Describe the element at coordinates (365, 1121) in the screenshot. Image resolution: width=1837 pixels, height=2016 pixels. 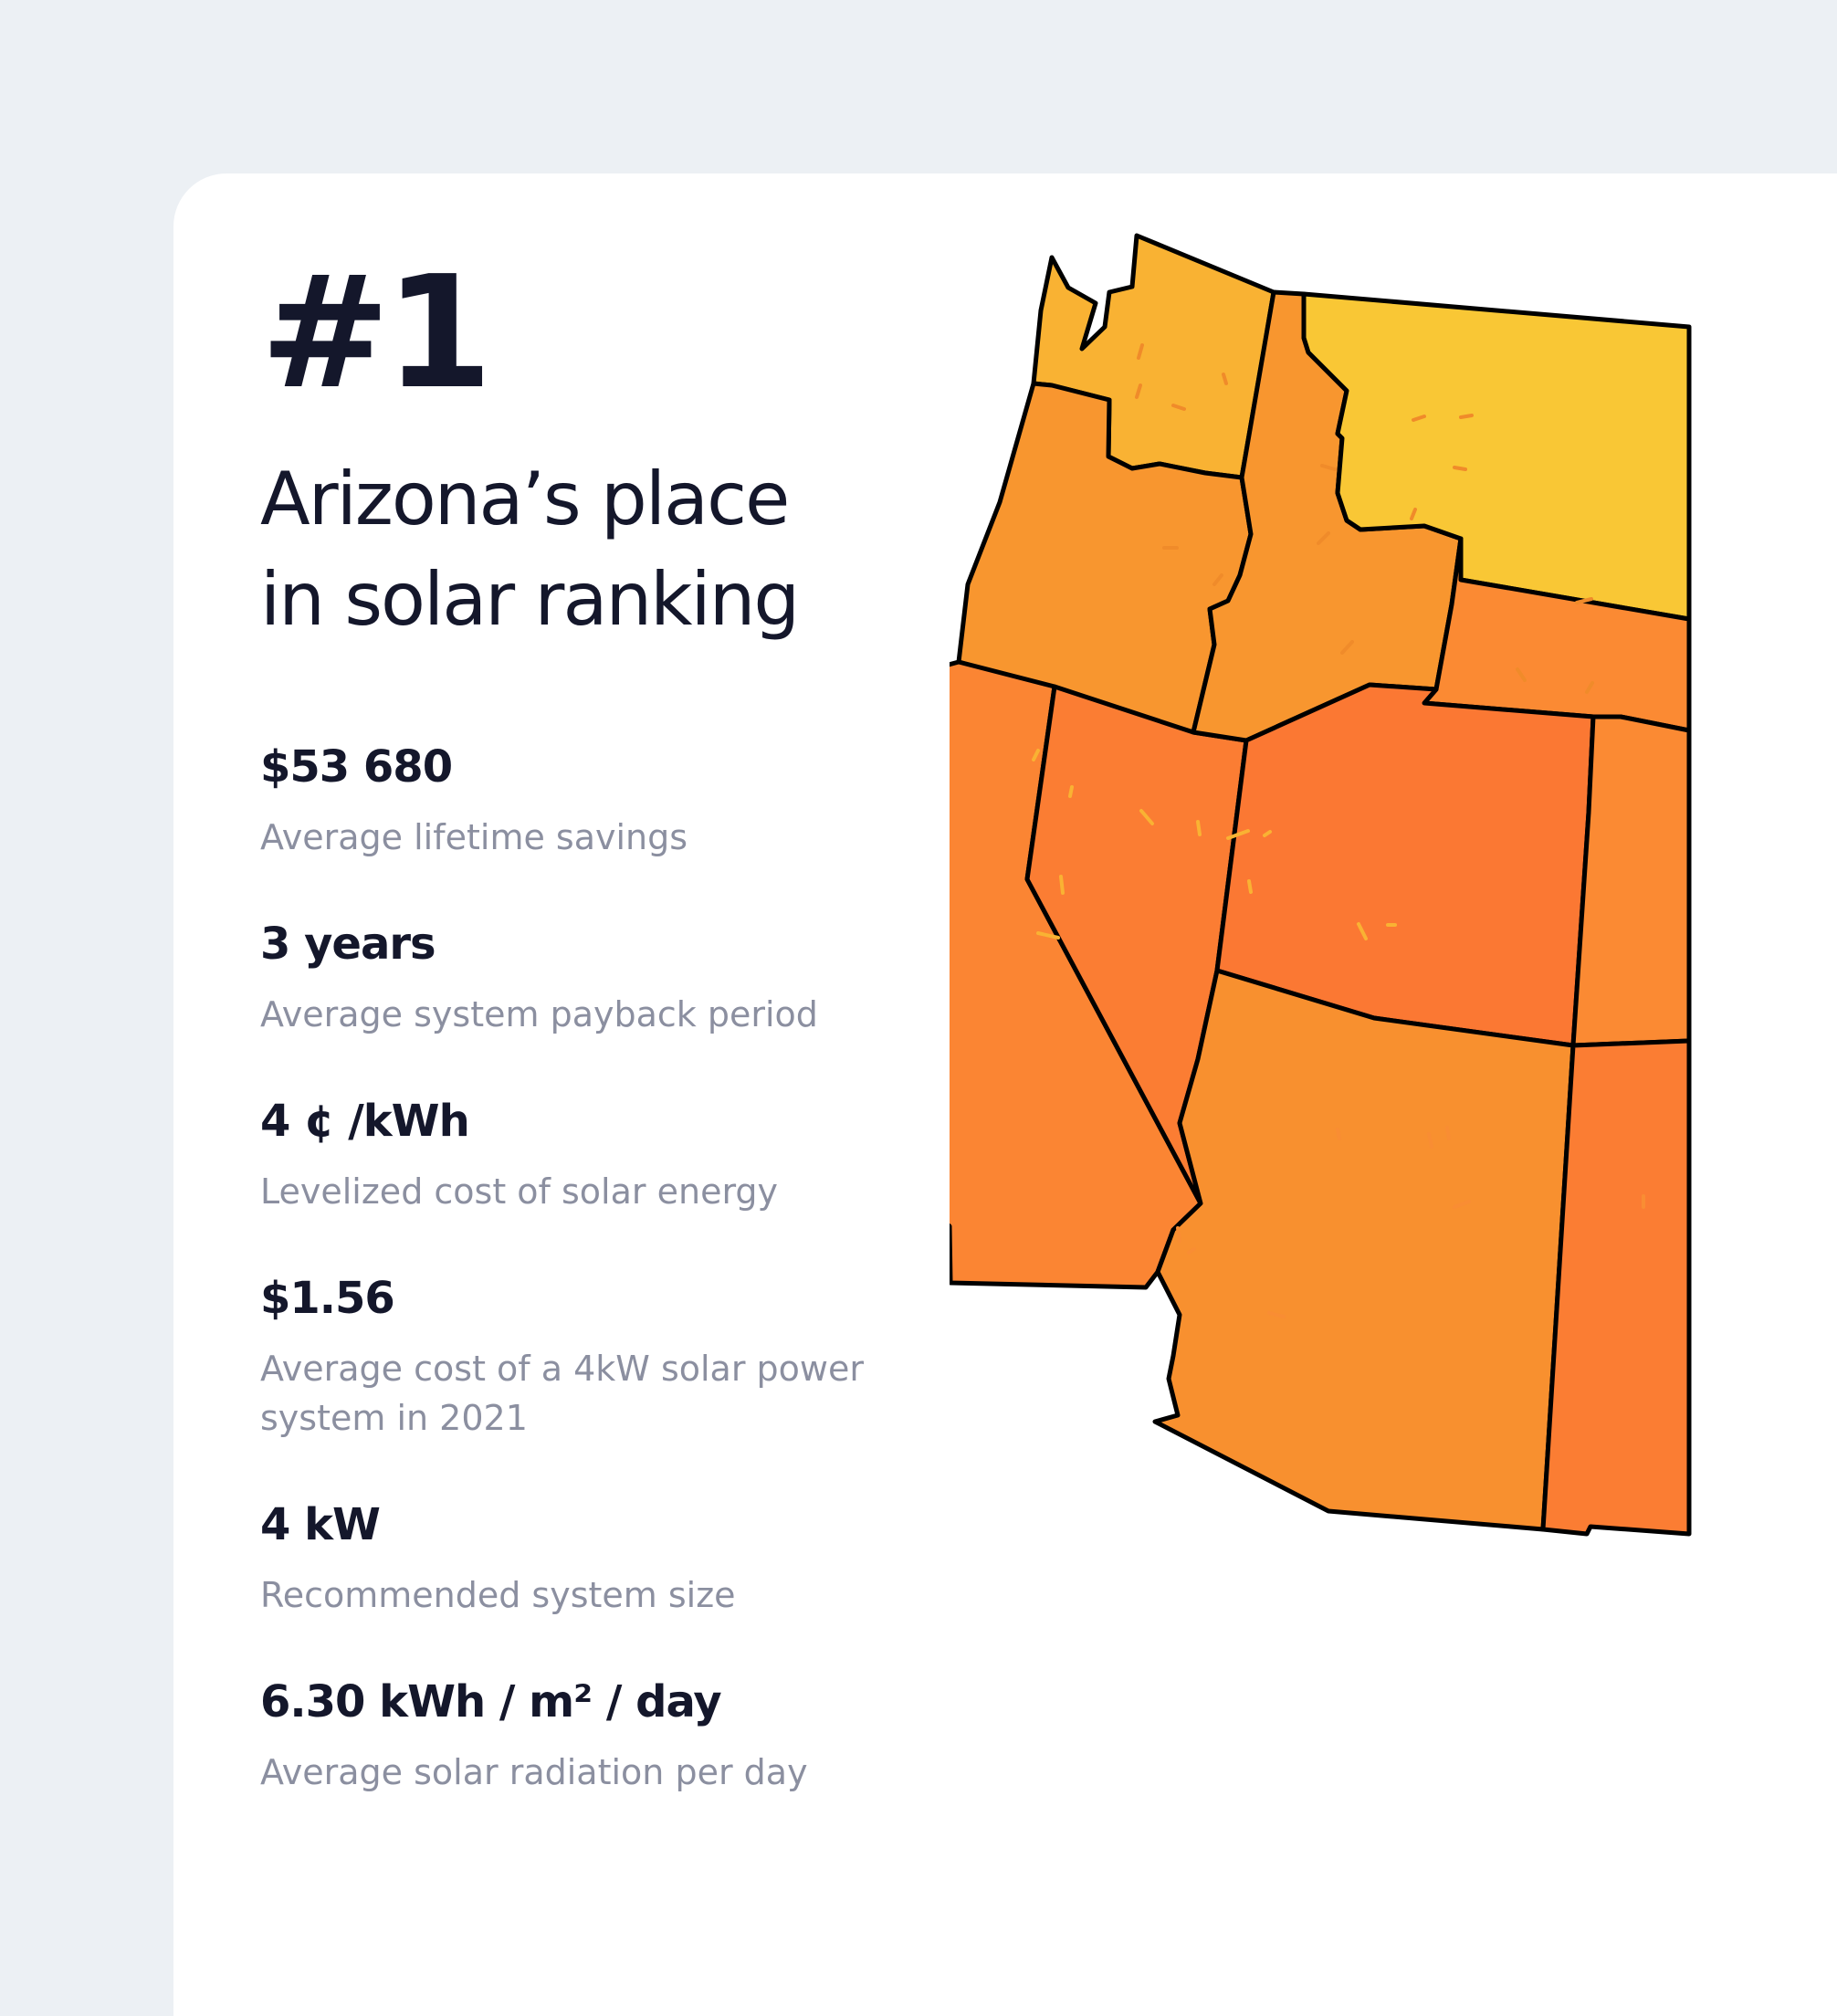
I see `stat-value: 4 ¢ /kWh` at that location.